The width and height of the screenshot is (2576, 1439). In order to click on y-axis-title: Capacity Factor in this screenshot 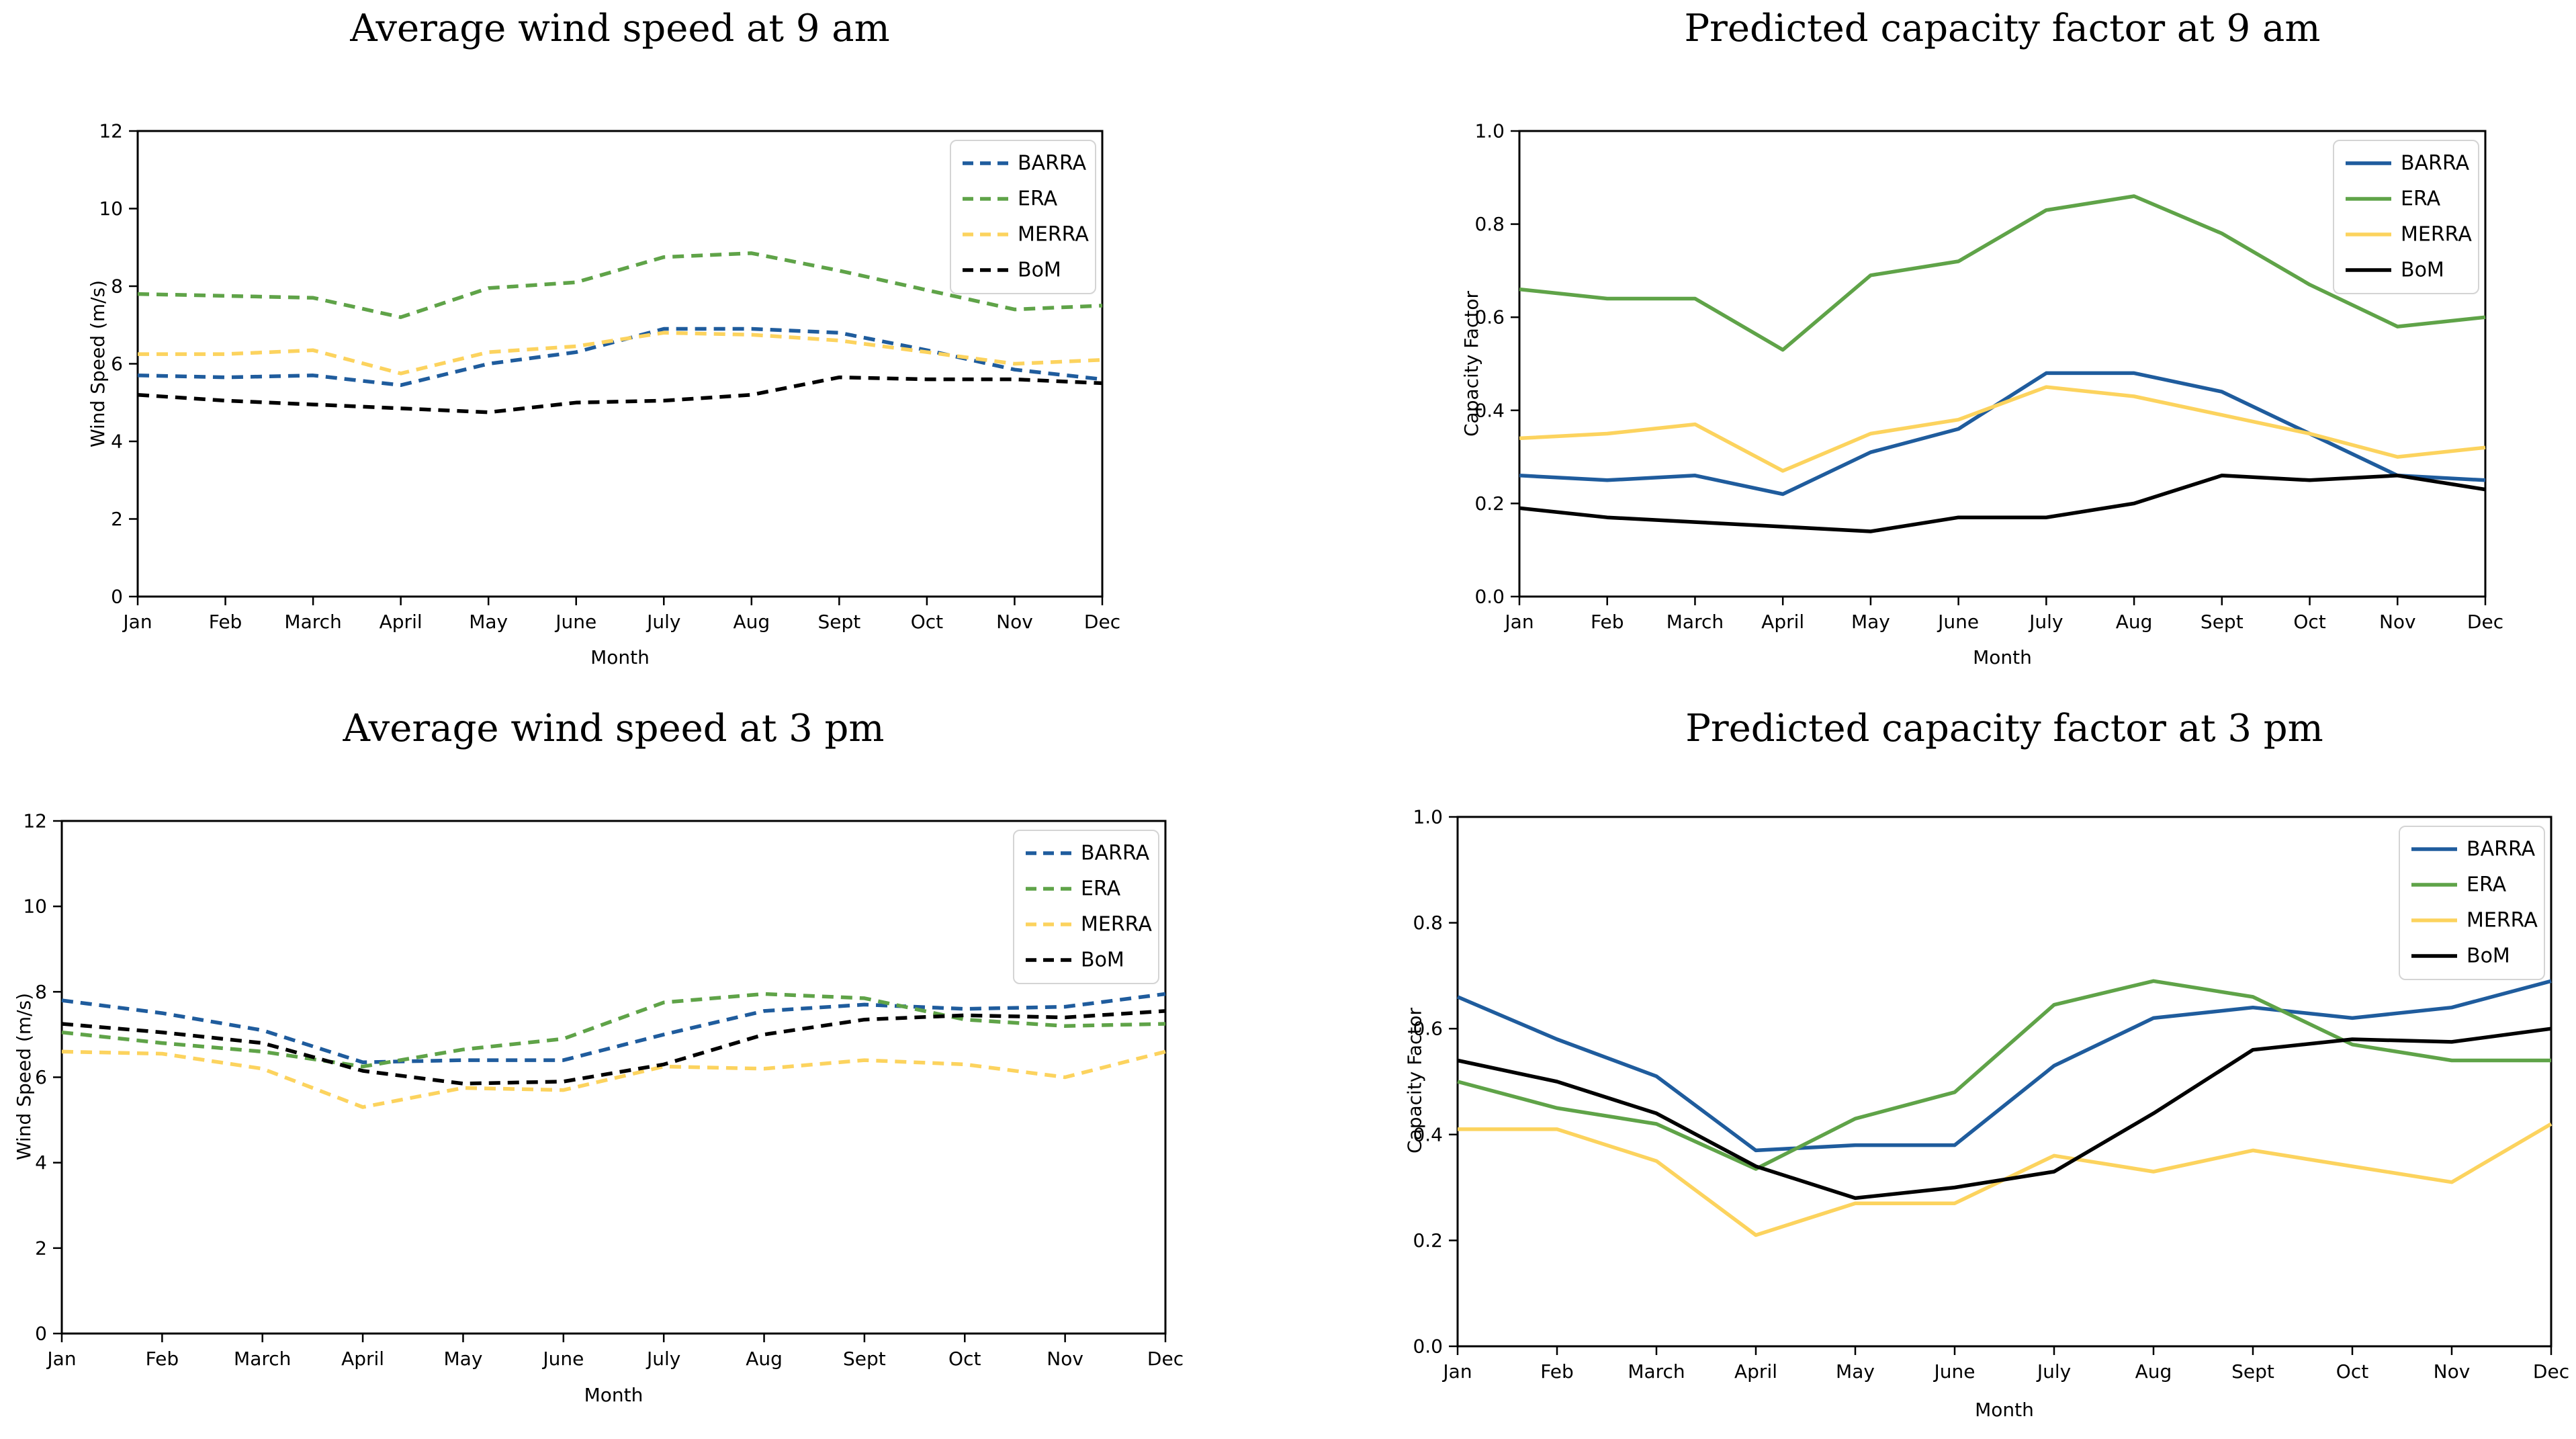, I will do `click(1471, 364)`.